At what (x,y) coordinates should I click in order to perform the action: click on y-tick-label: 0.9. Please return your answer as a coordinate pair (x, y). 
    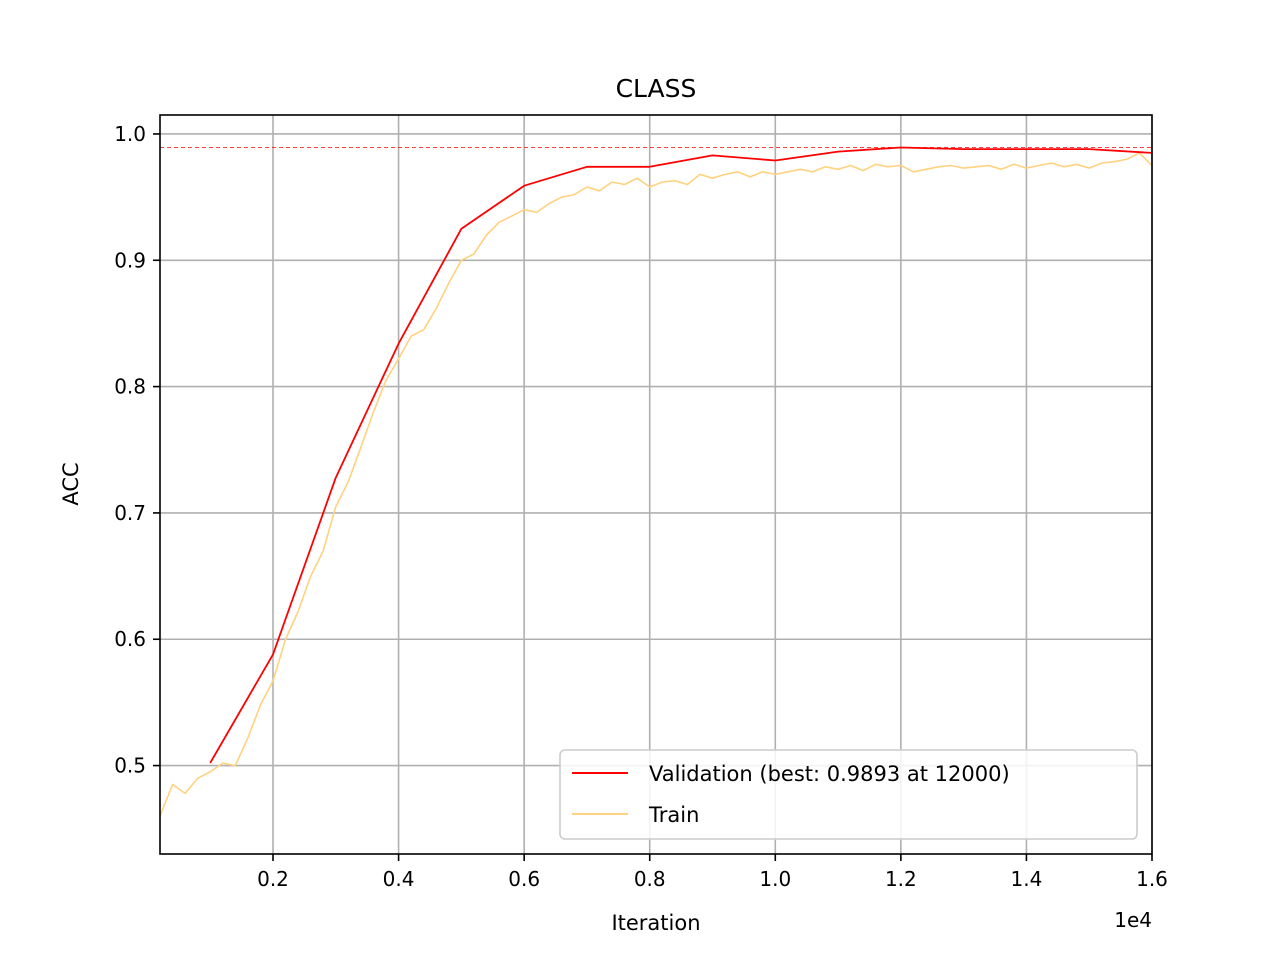
    Looking at the image, I should click on (130, 260).